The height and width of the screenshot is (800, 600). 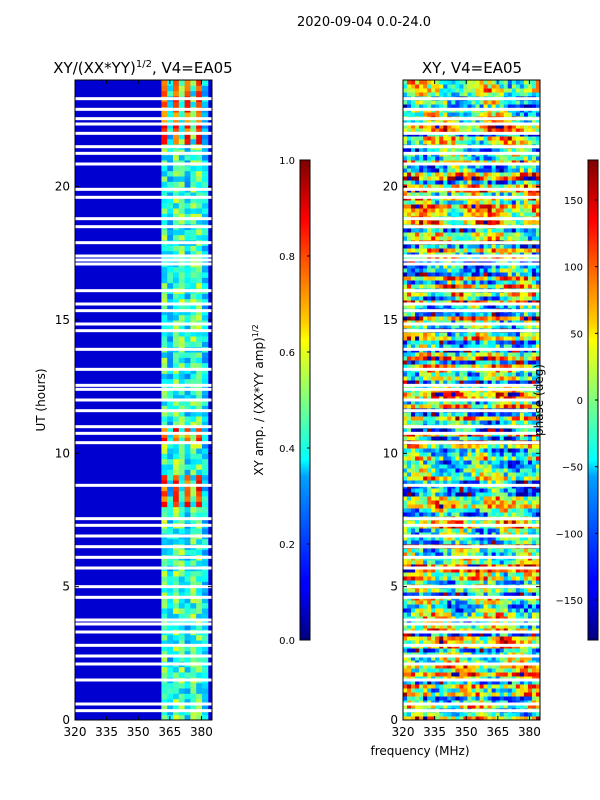 What do you see at coordinates (497, 732) in the screenshot?
I see `right-x-tick-label: 365` at bounding box center [497, 732].